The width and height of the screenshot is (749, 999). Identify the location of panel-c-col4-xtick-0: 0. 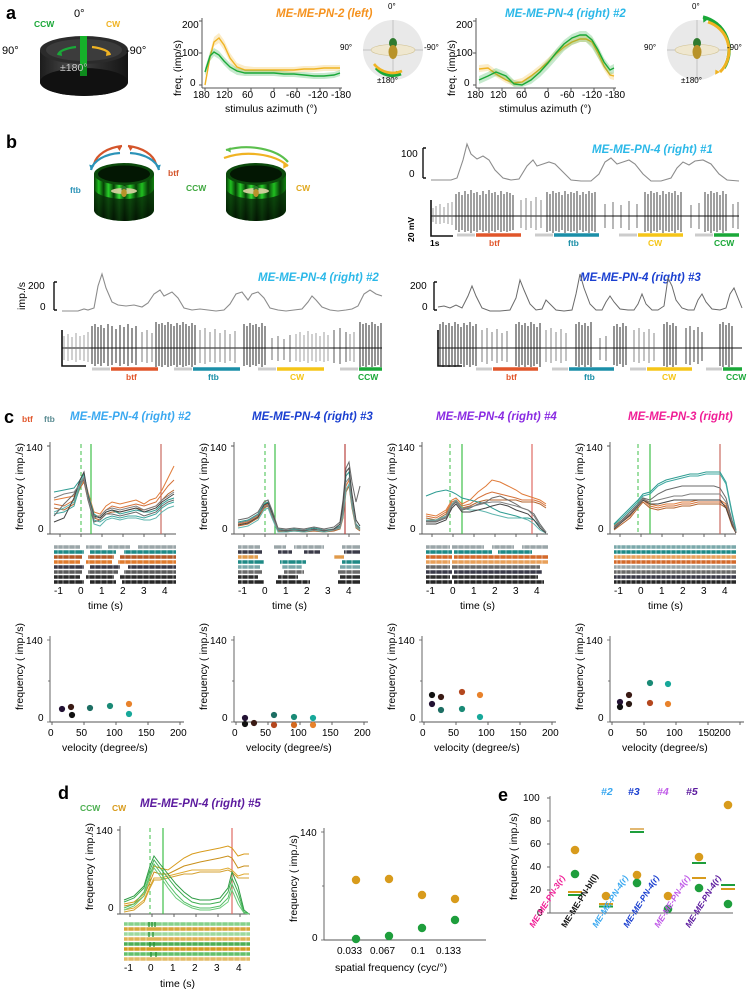
(641, 591).